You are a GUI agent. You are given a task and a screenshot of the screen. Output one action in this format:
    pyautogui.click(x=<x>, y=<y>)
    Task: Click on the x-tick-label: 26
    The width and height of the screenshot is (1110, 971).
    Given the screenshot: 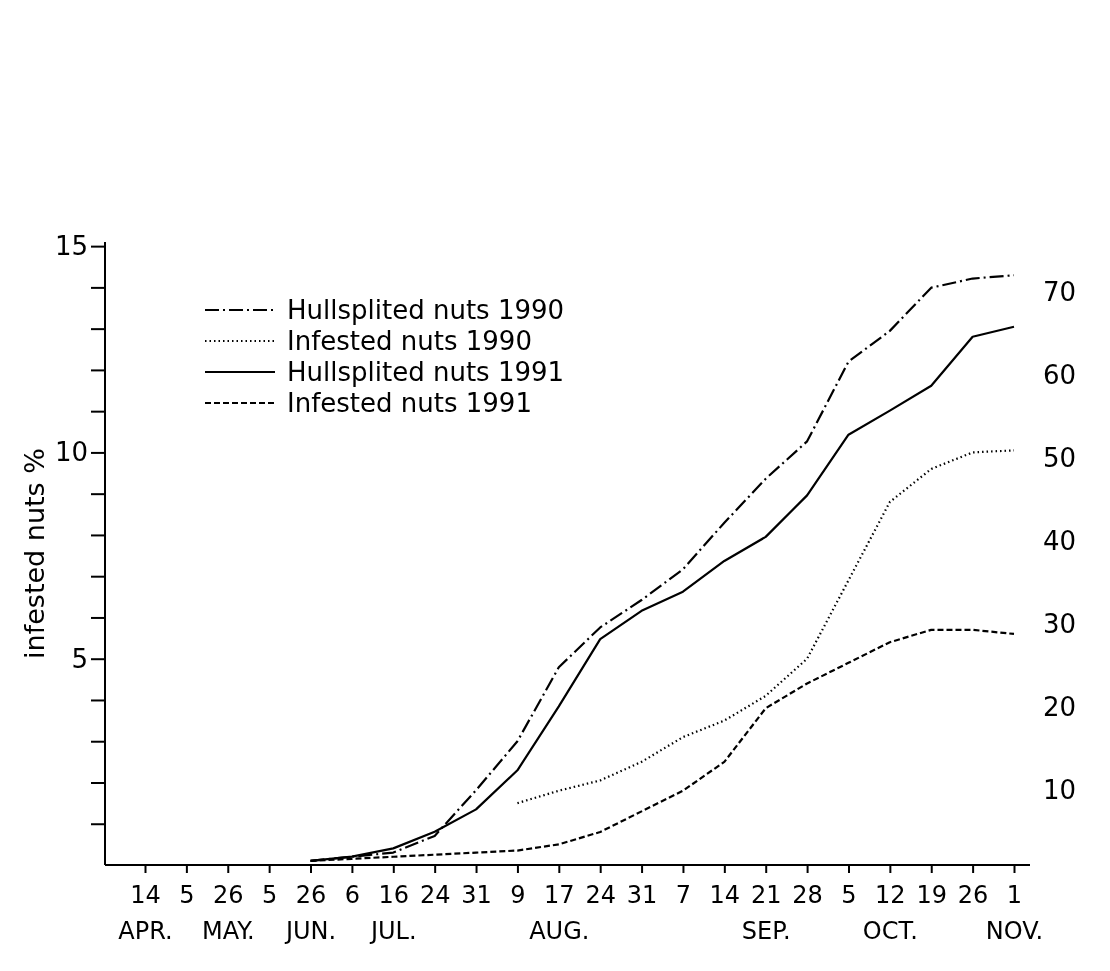 What is the action you would take?
    pyautogui.click(x=973, y=895)
    